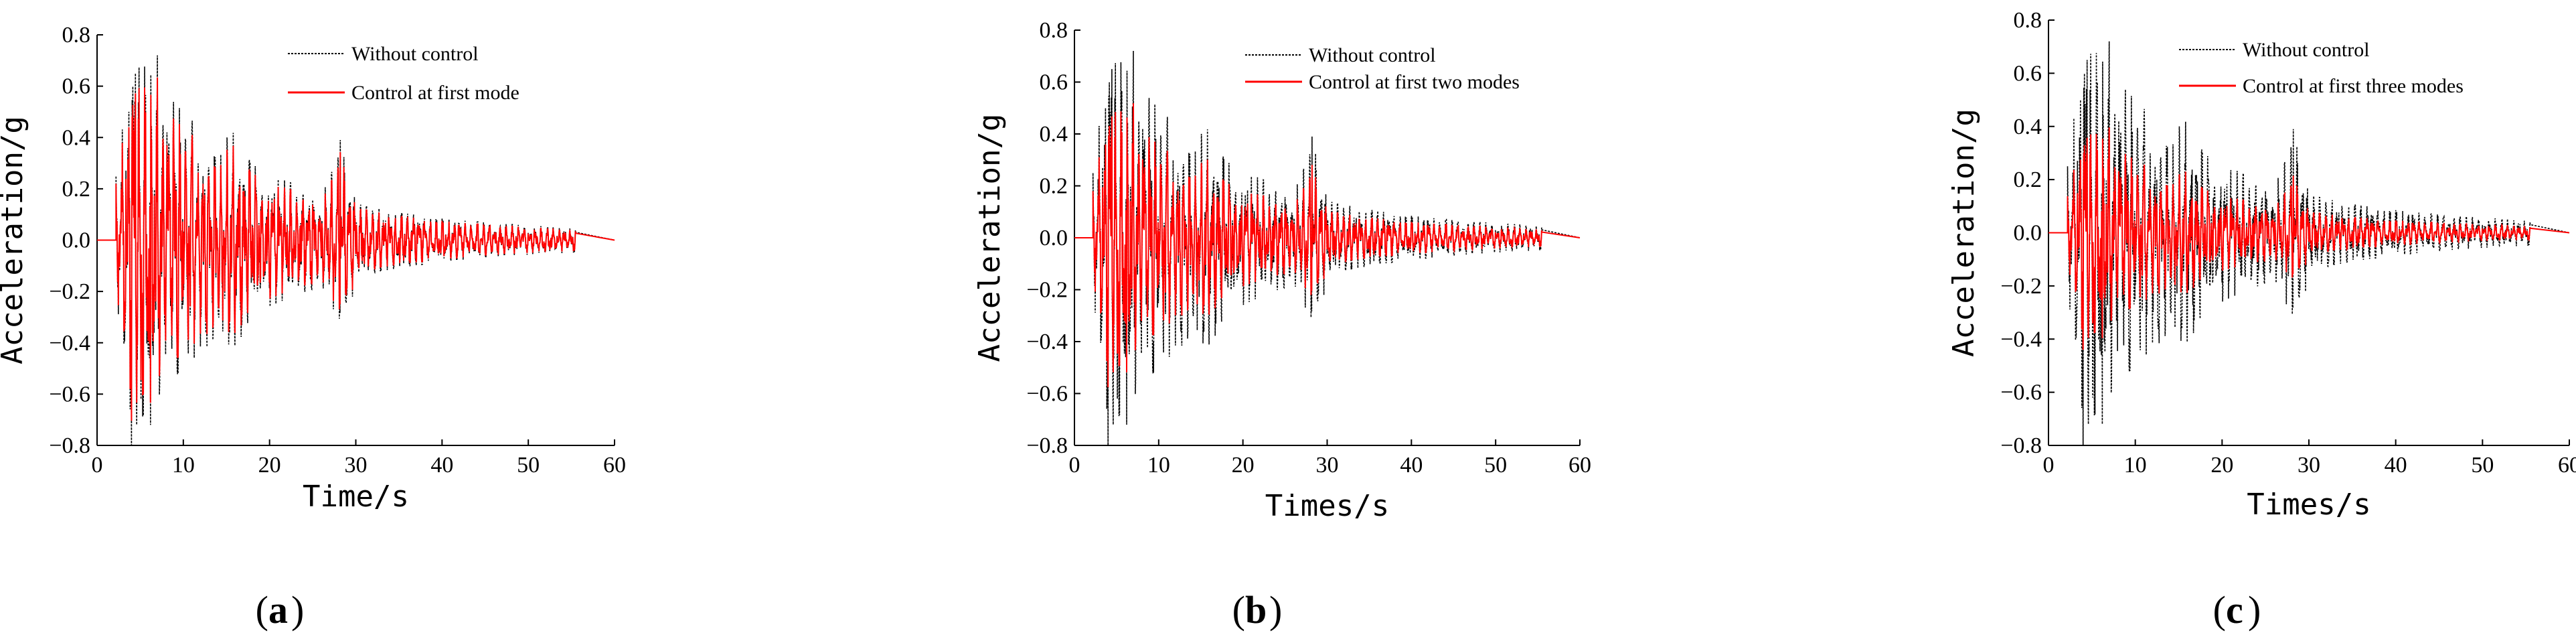  What do you see at coordinates (1239, 610) in the screenshot?
I see `caption-b-open: (` at bounding box center [1239, 610].